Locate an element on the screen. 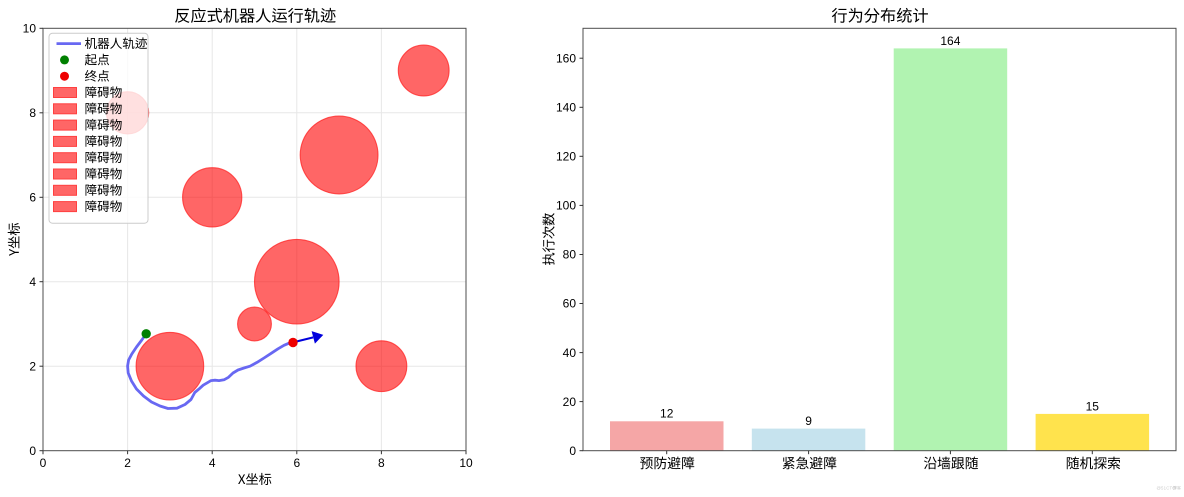 The width and height of the screenshot is (1184, 497). svg-text: 80 is located at coordinates (570, 255).